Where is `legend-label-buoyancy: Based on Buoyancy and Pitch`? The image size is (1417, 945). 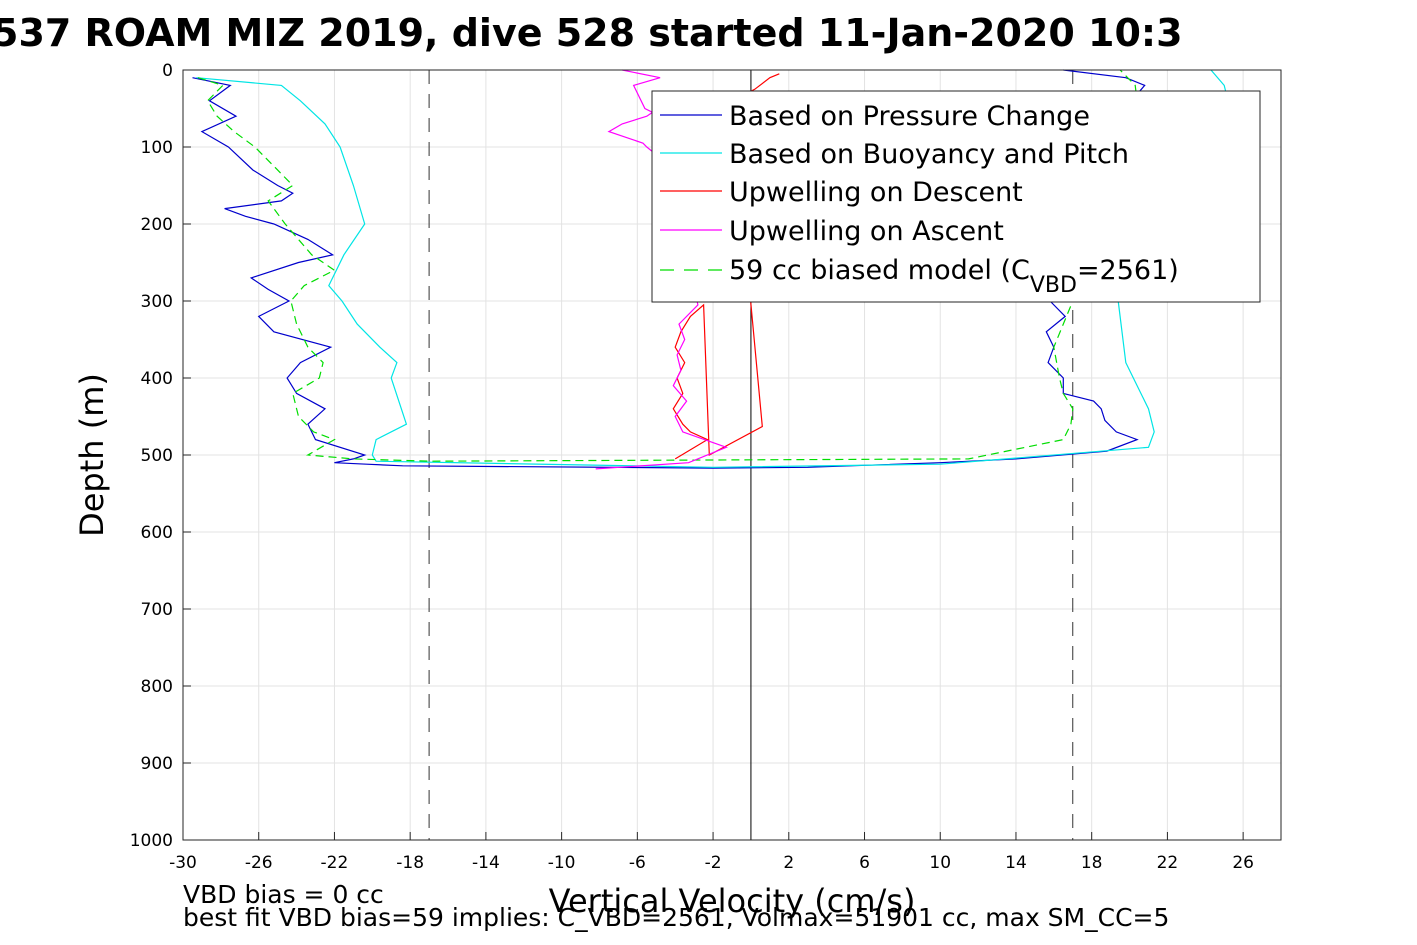 legend-label-buoyancy: Based on Buoyancy and Pitch is located at coordinates (929, 154).